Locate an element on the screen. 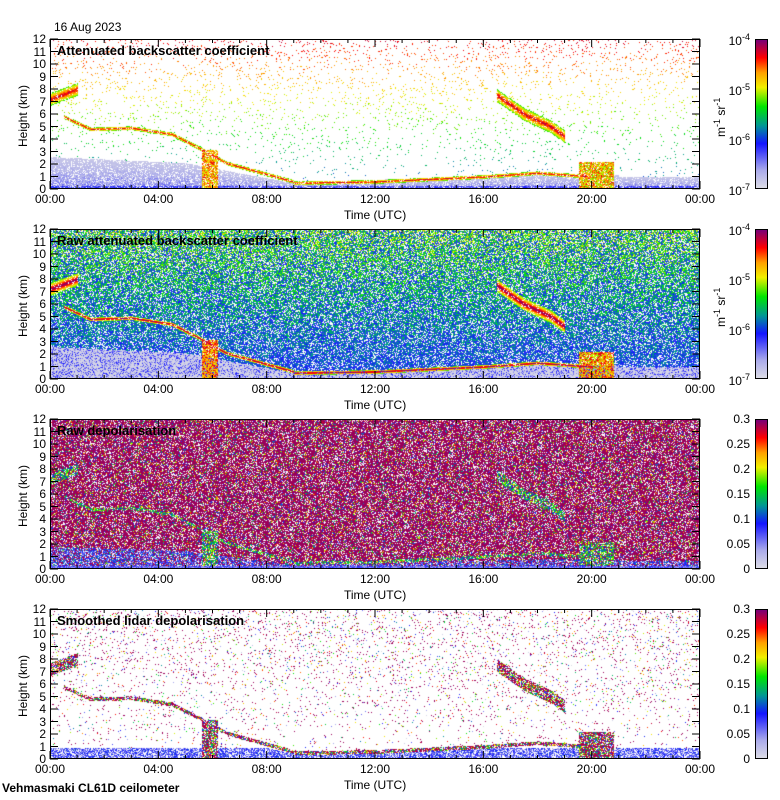 The width and height of the screenshot is (780, 800). colorbar-tick-label: 0.1 is located at coordinates (741, 709).